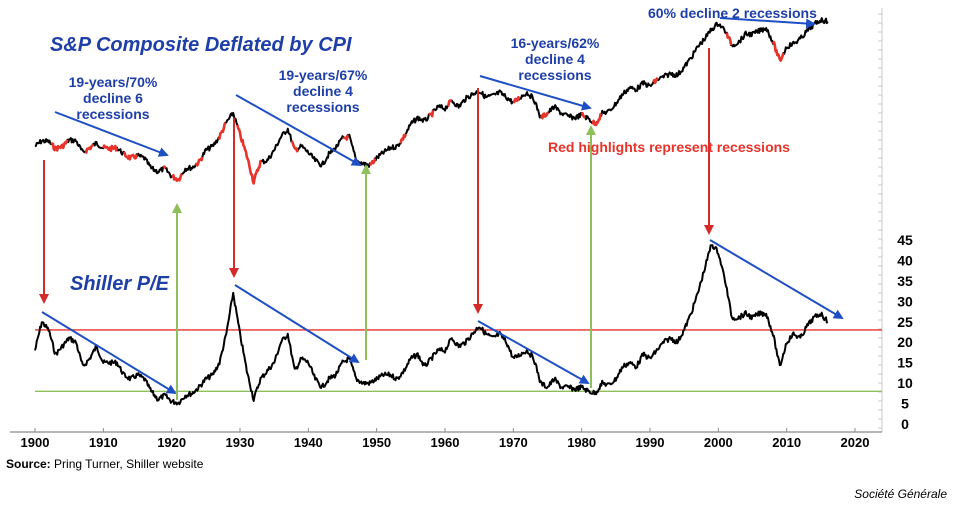 The height and width of the screenshot is (508, 955). Describe the element at coordinates (905, 322) in the screenshot. I see `y-tick-label: 25` at that location.